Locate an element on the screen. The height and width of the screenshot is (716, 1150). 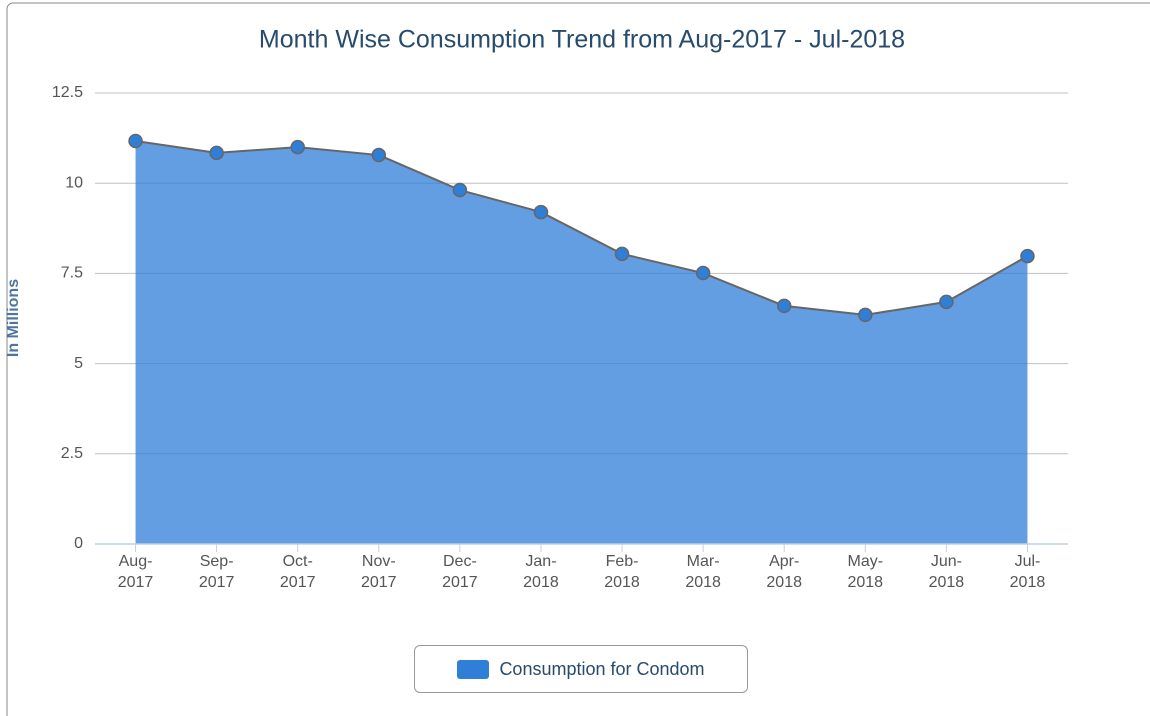
y-tick-label: 7.5 is located at coordinates (72, 273).